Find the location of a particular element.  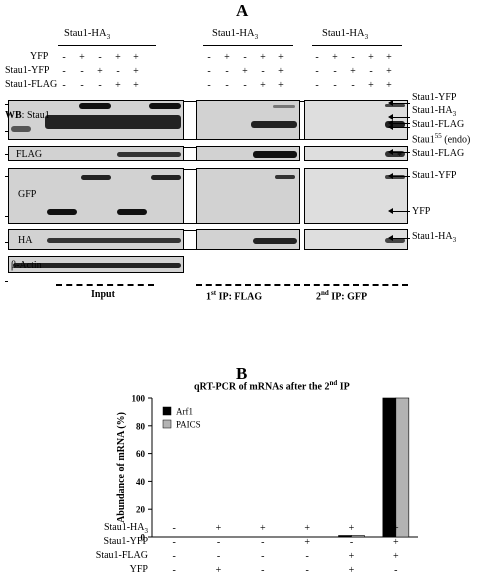

band-ip1-flag is located at coordinates (275, 154).